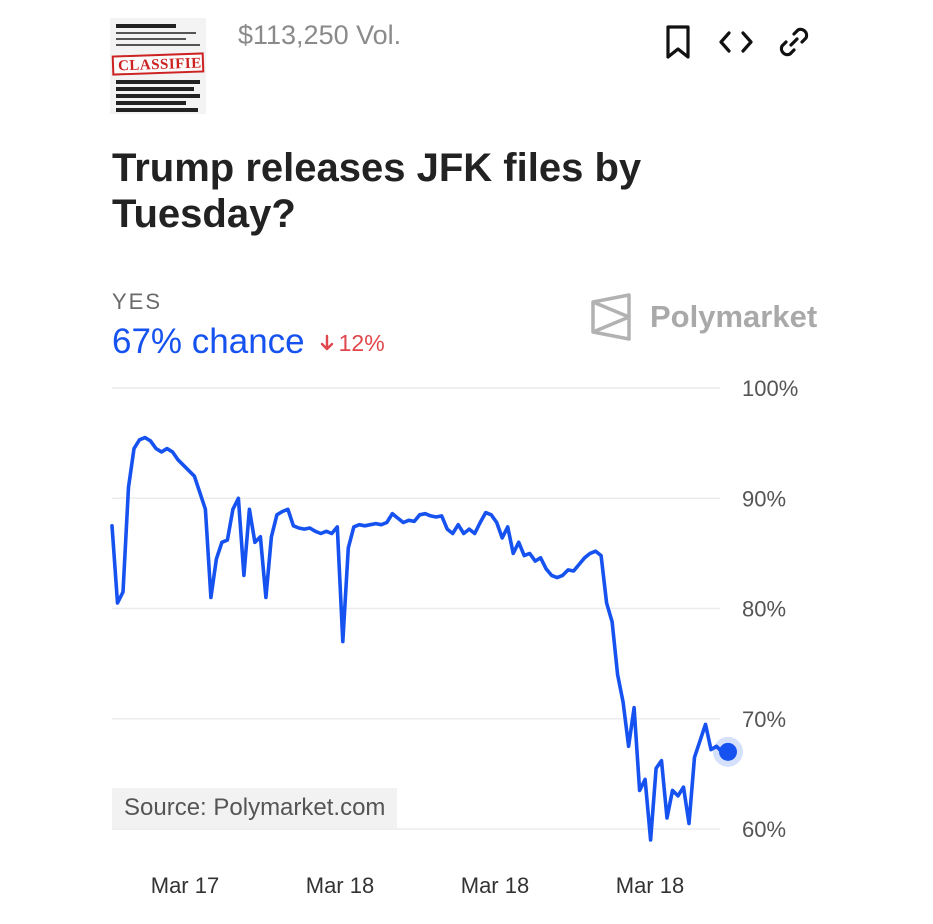 The height and width of the screenshot is (924, 933). I want to click on y-axis-ticks: 100% 90% 80% 70% 60%, so click(770, 609).